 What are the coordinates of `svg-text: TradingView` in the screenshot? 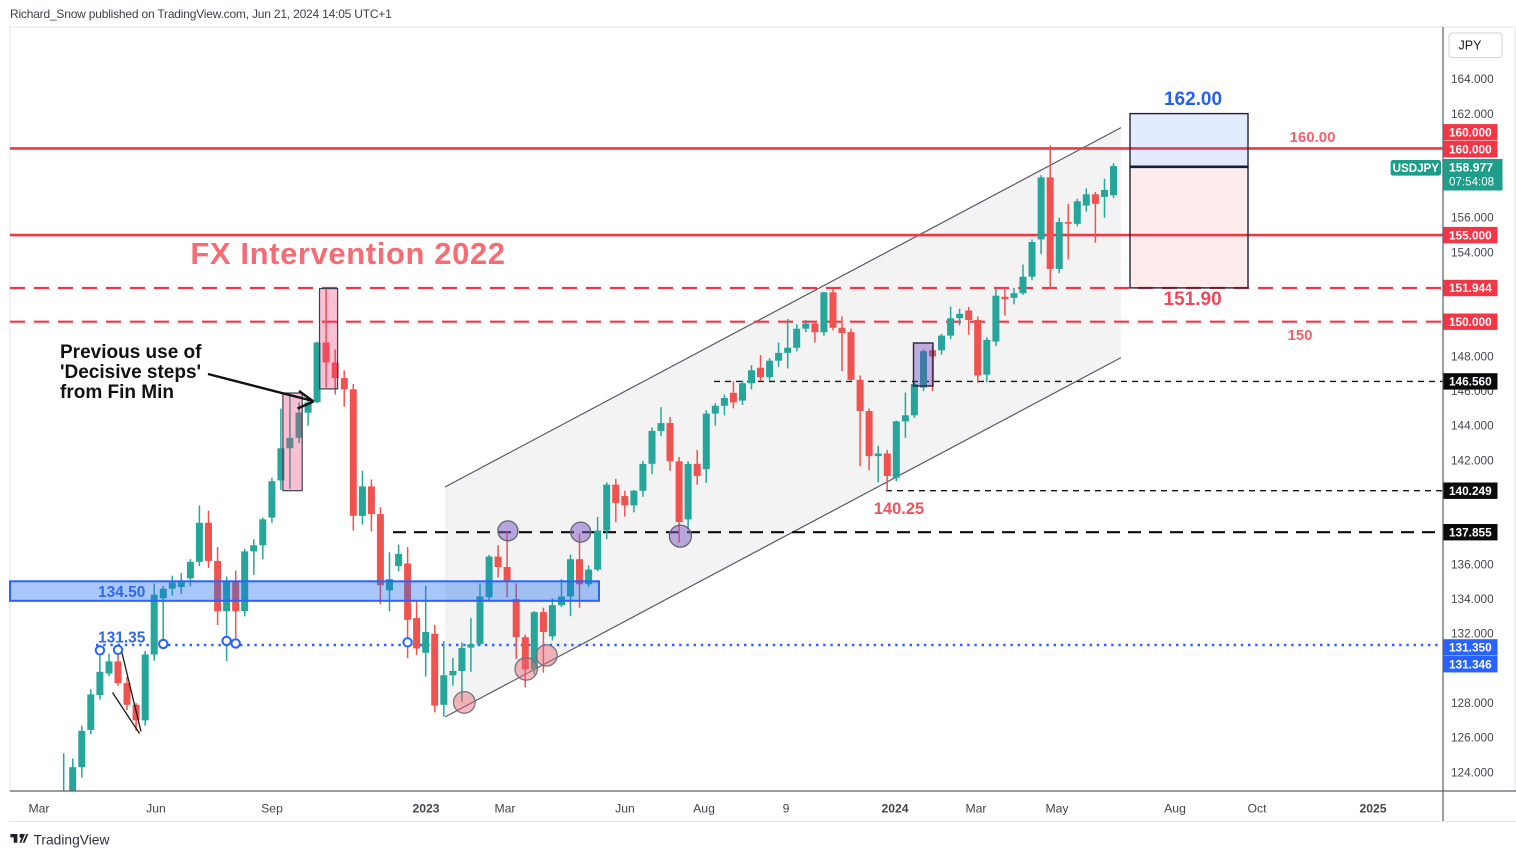 It's located at (72, 840).